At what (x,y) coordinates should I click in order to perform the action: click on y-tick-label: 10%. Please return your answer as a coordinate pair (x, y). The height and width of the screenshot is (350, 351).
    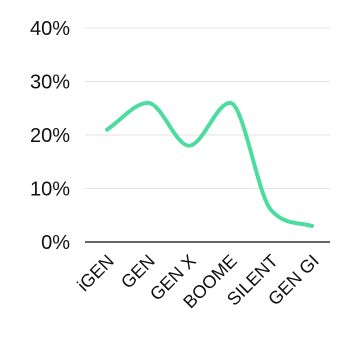
    Looking at the image, I should click on (50, 190).